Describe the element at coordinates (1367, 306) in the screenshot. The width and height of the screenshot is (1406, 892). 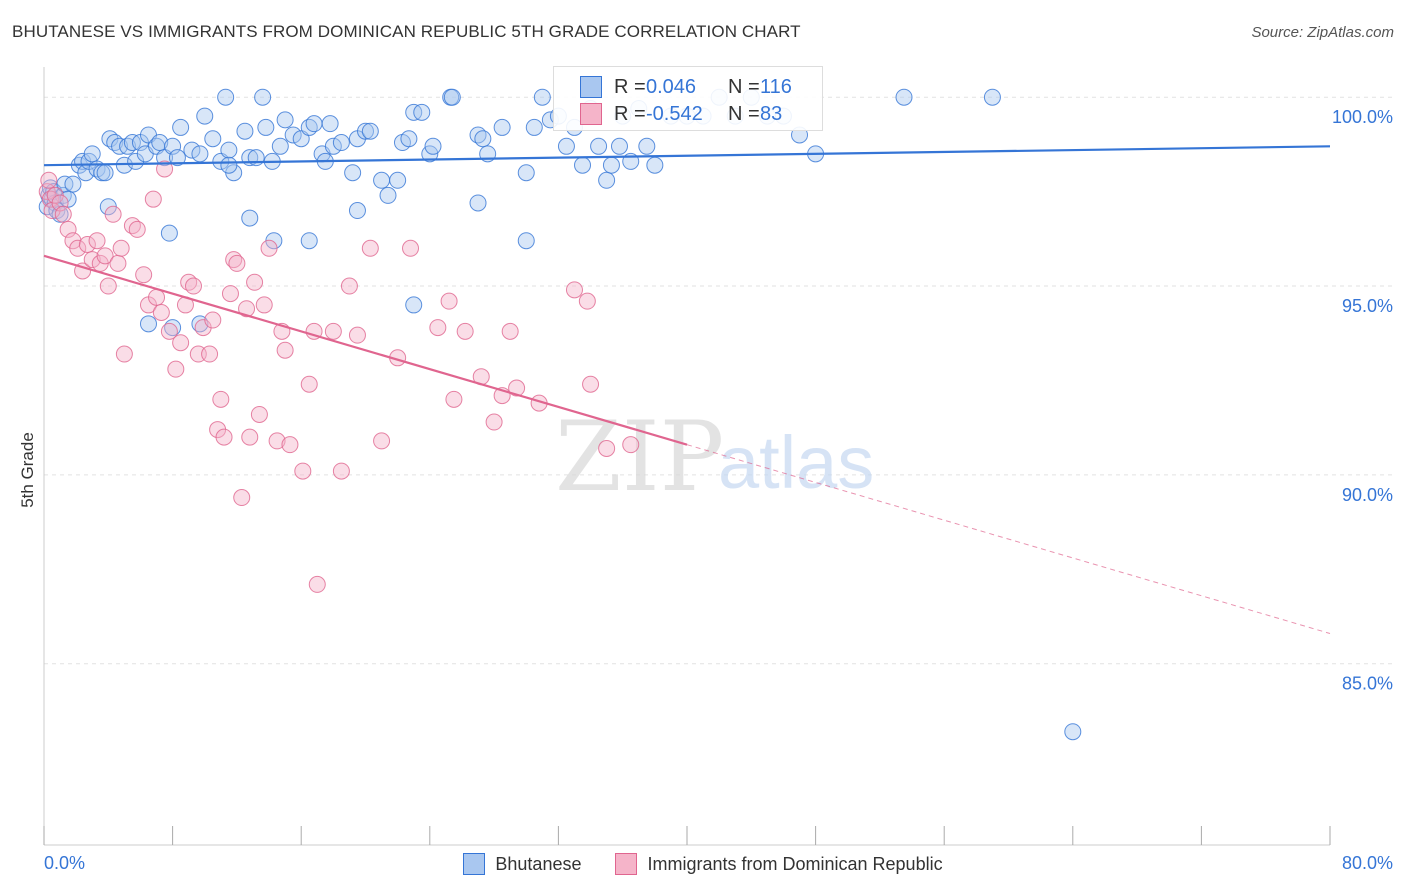
I see `y-tick-label: 95.0%` at that location.